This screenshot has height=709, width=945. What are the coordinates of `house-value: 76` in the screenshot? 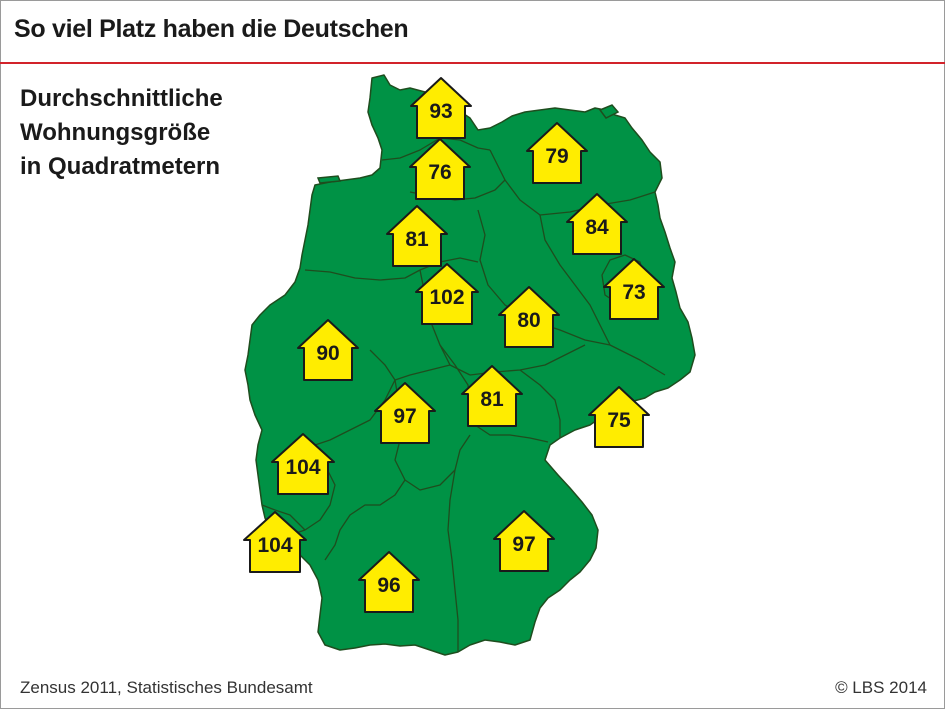 It's located at (439, 172).